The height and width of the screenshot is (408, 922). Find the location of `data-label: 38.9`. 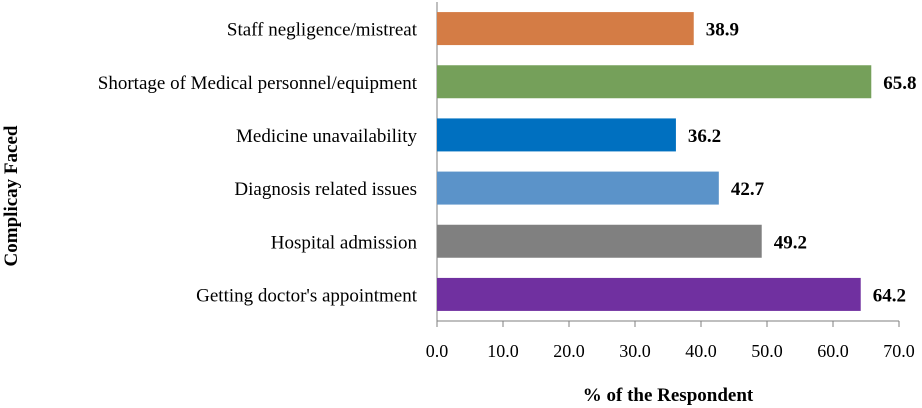

data-label: 38.9 is located at coordinates (722, 30).